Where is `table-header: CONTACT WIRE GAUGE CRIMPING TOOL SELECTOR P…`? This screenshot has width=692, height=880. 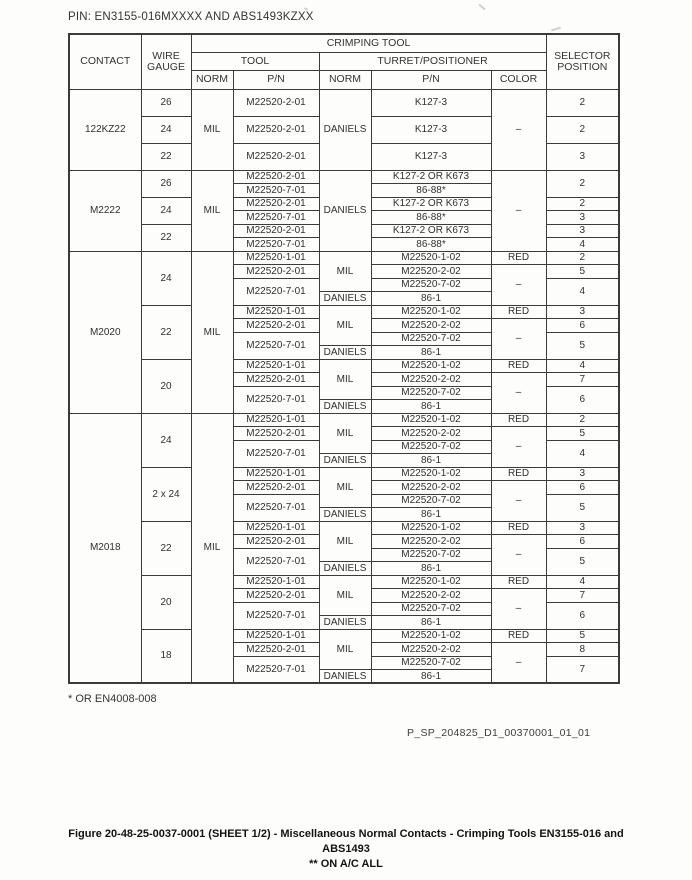
table-header: CONTACT WIRE GAUGE CRIMPING TOOL SELECTOR P… is located at coordinates (344, 61).